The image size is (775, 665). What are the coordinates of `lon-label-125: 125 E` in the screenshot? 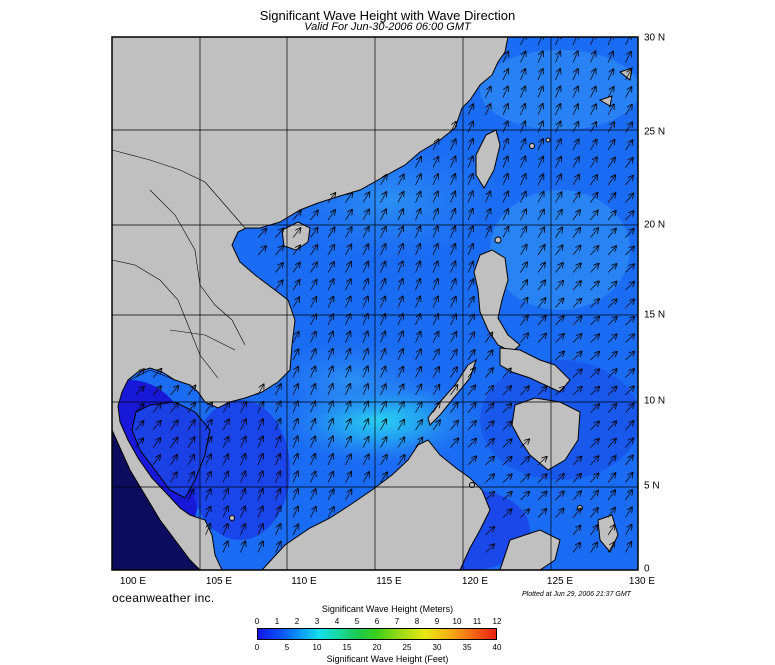 It's located at (560, 581).